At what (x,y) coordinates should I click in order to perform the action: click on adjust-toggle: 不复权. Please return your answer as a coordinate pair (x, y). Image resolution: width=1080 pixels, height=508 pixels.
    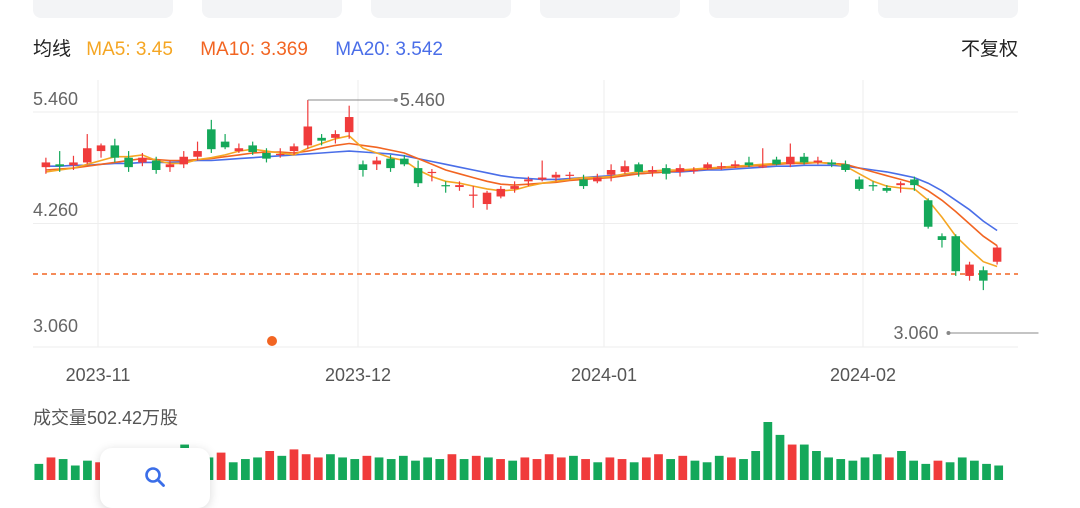
    Looking at the image, I should click on (989, 49).